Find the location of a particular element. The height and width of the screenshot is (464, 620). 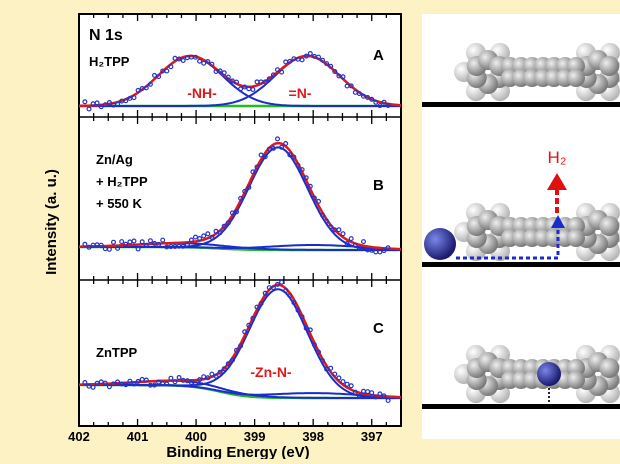

zntpp-molecule-model is located at coordinates (537, 374).